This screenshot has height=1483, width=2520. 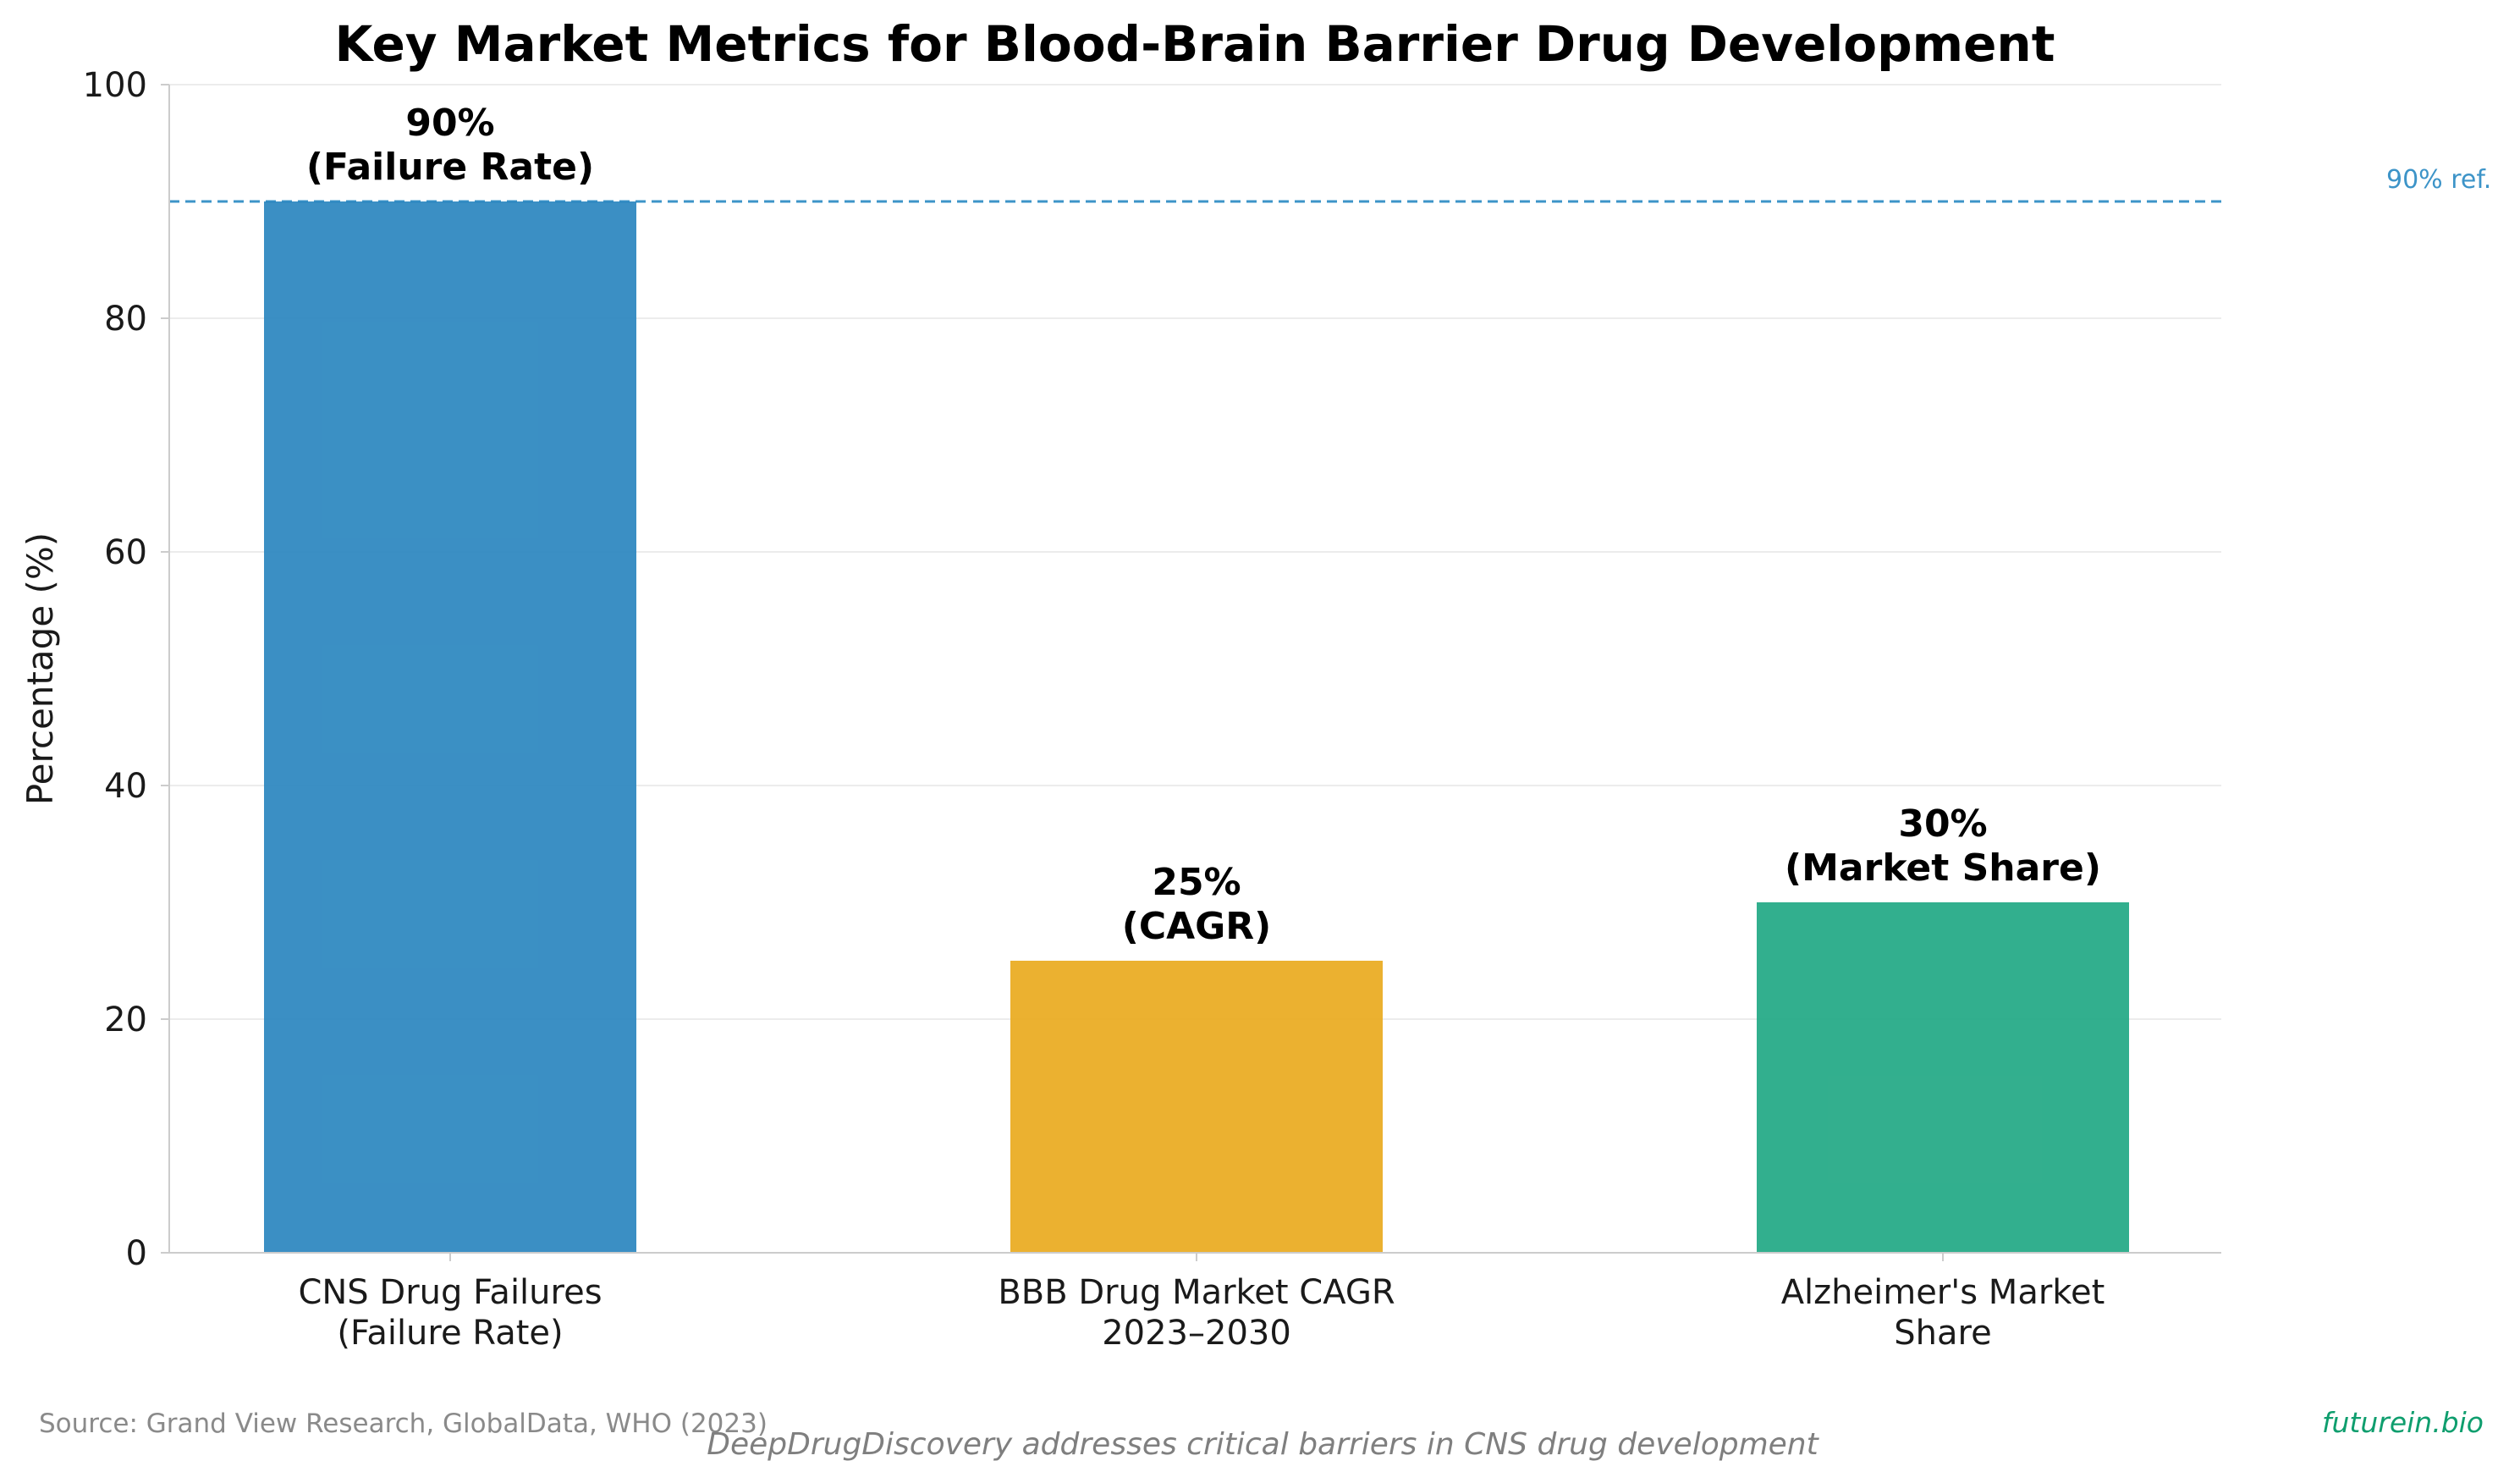 What do you see at coordinates (126, 669) in the screenshot?
I see `y-axis-ticks: 0 20 40 60 80 100` at bounding box center [126, 669].